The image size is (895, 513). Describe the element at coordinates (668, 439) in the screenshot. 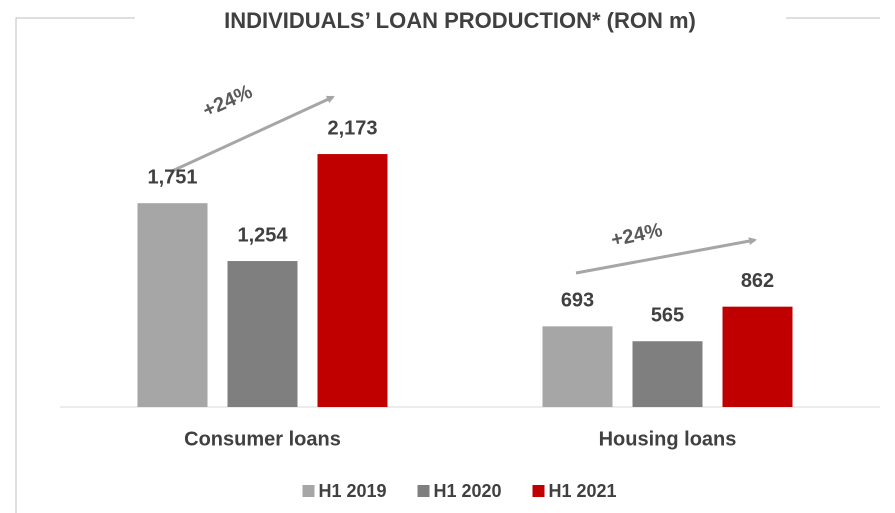

I see `x-tick-label: Housing loans` at that location.